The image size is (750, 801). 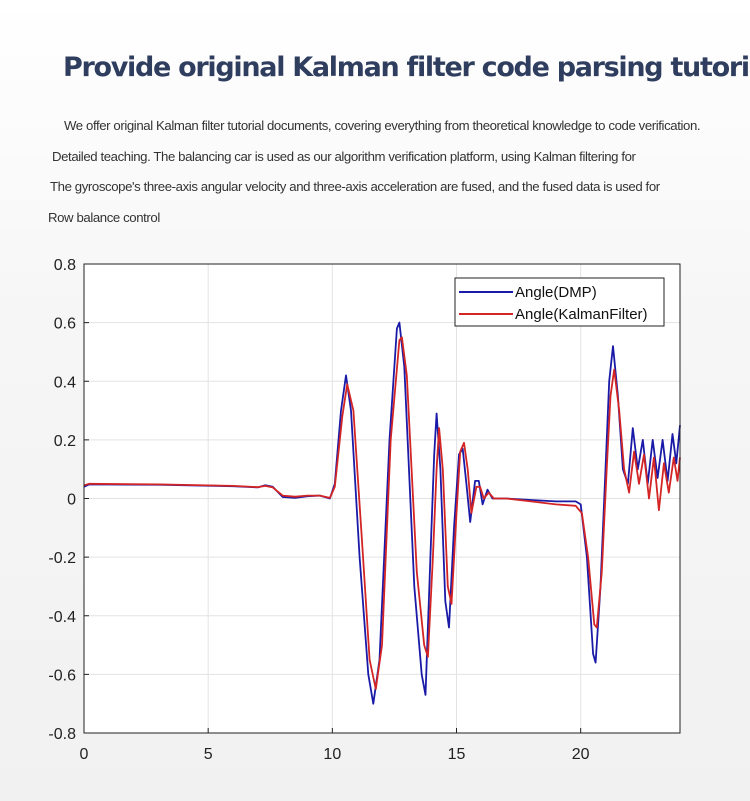 What do you see at coordinates (104, 217) in the screenshot?
I see `description-line-4: Row balance control` at bounding box center [104, 217].